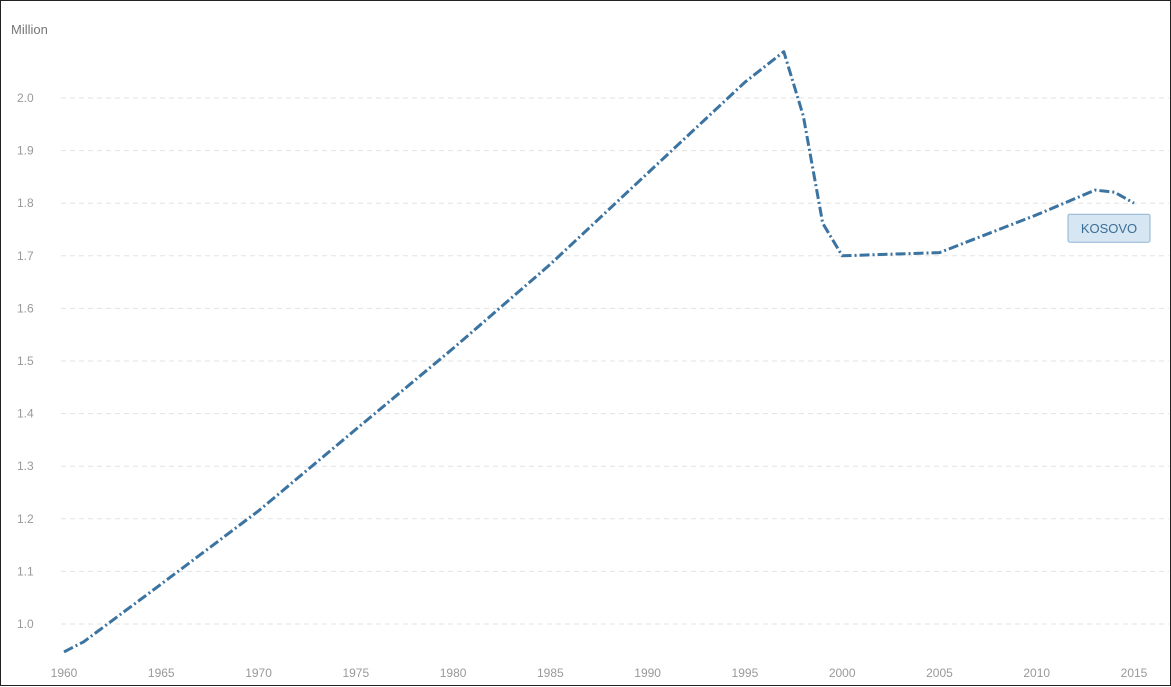 The width and height of the screenshot is (1171, 687). I want to click on x-tick-label: 2005, so click(939, 673).